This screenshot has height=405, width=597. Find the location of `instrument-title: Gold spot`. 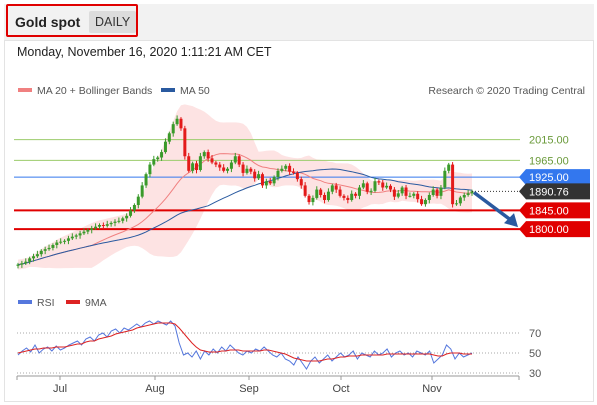

instrument-title: Gold spot is located at coordinates (48, 22).